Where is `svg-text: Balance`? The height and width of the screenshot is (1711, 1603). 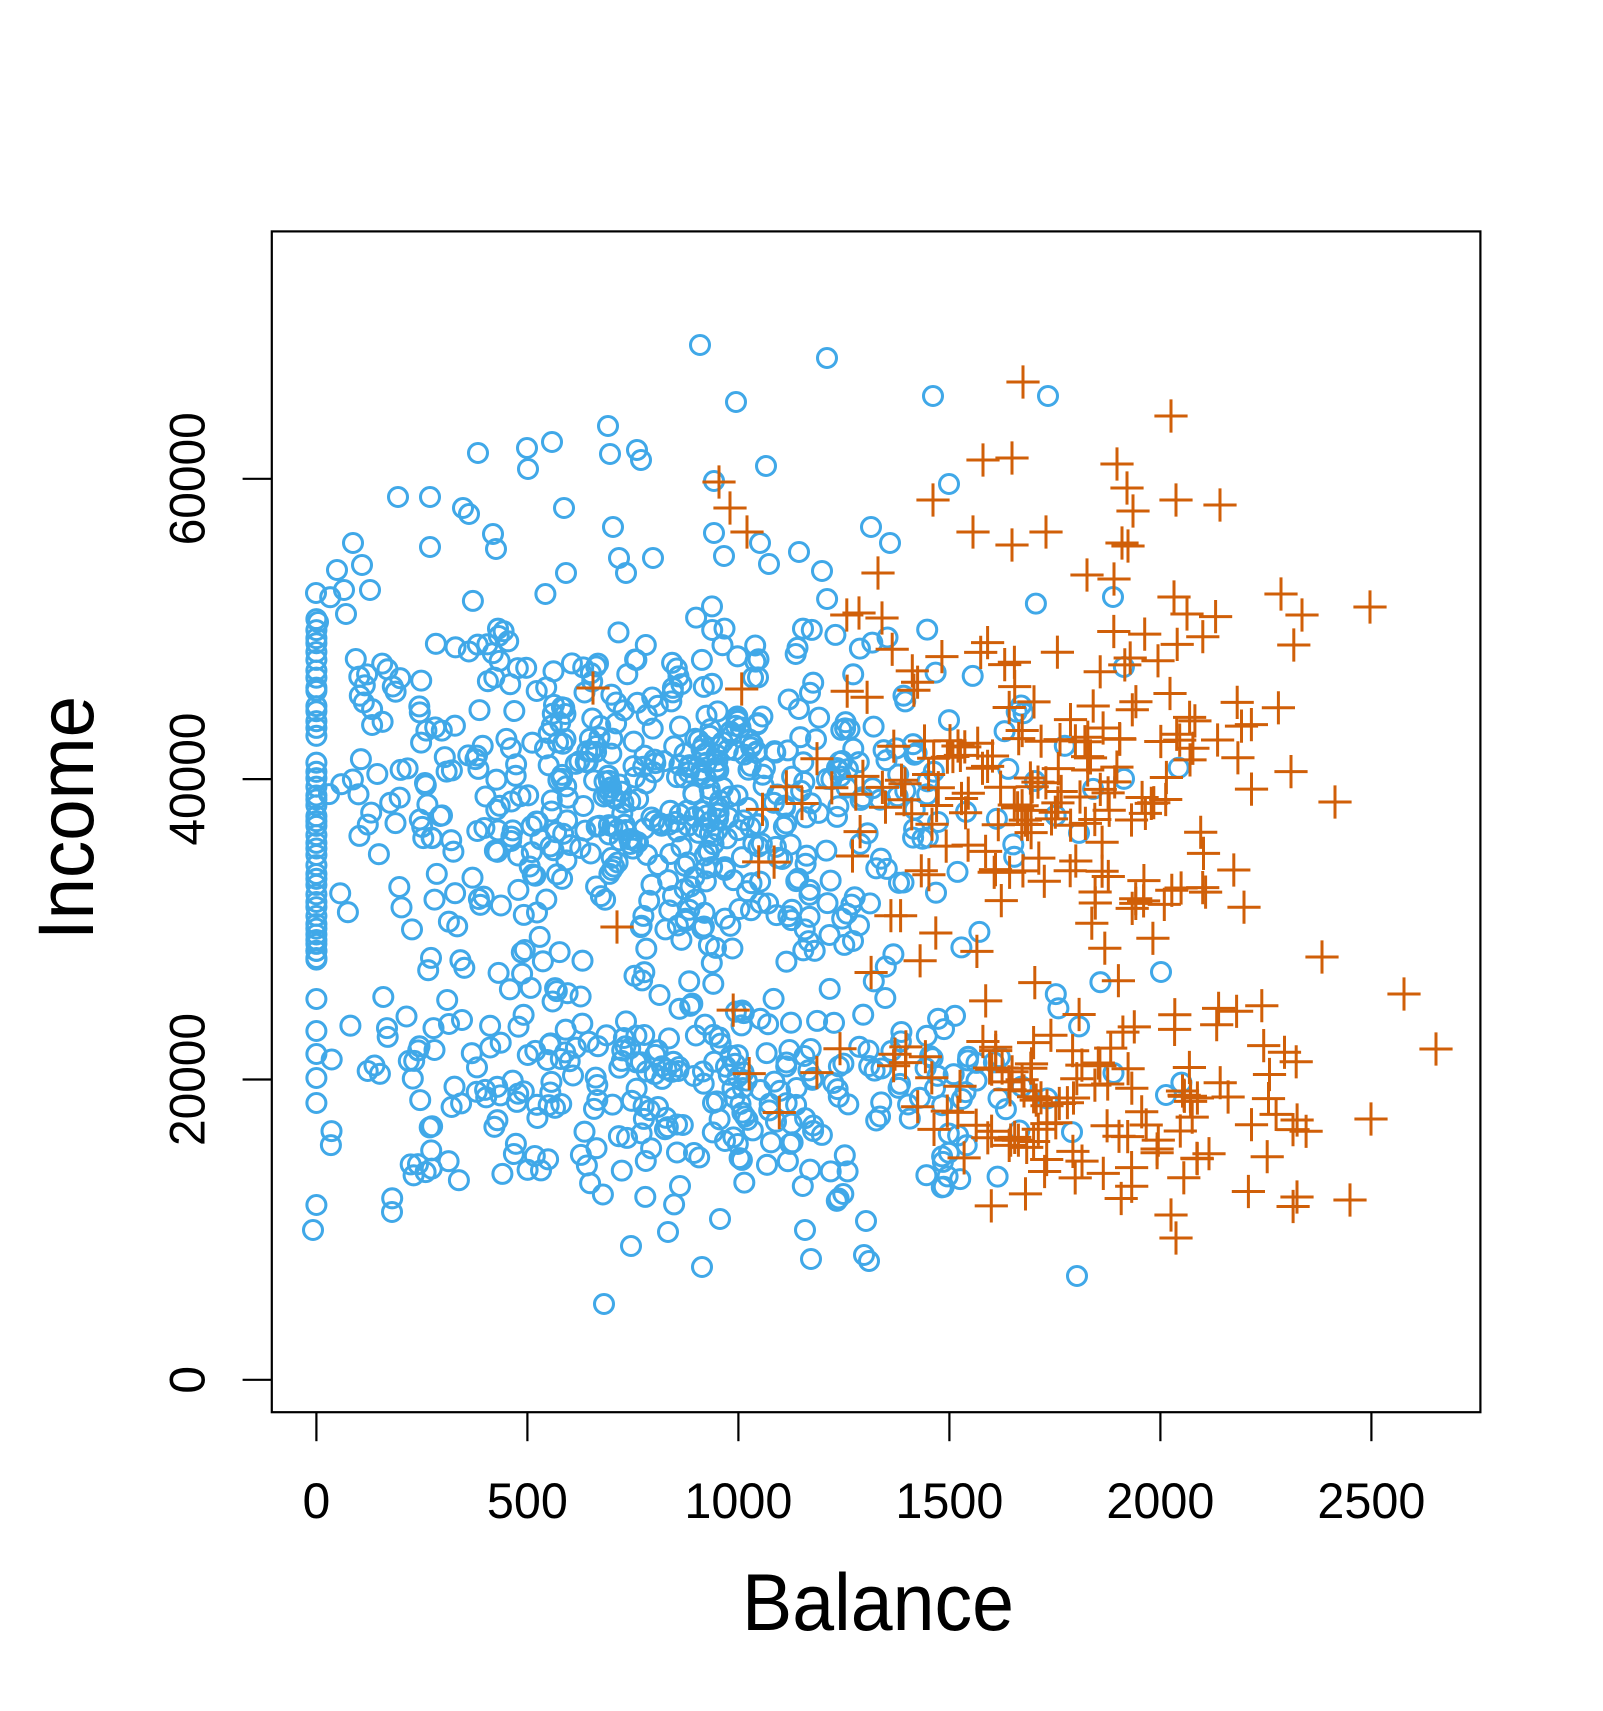
svg-text: Balance is located at coordinates (878, 1603).